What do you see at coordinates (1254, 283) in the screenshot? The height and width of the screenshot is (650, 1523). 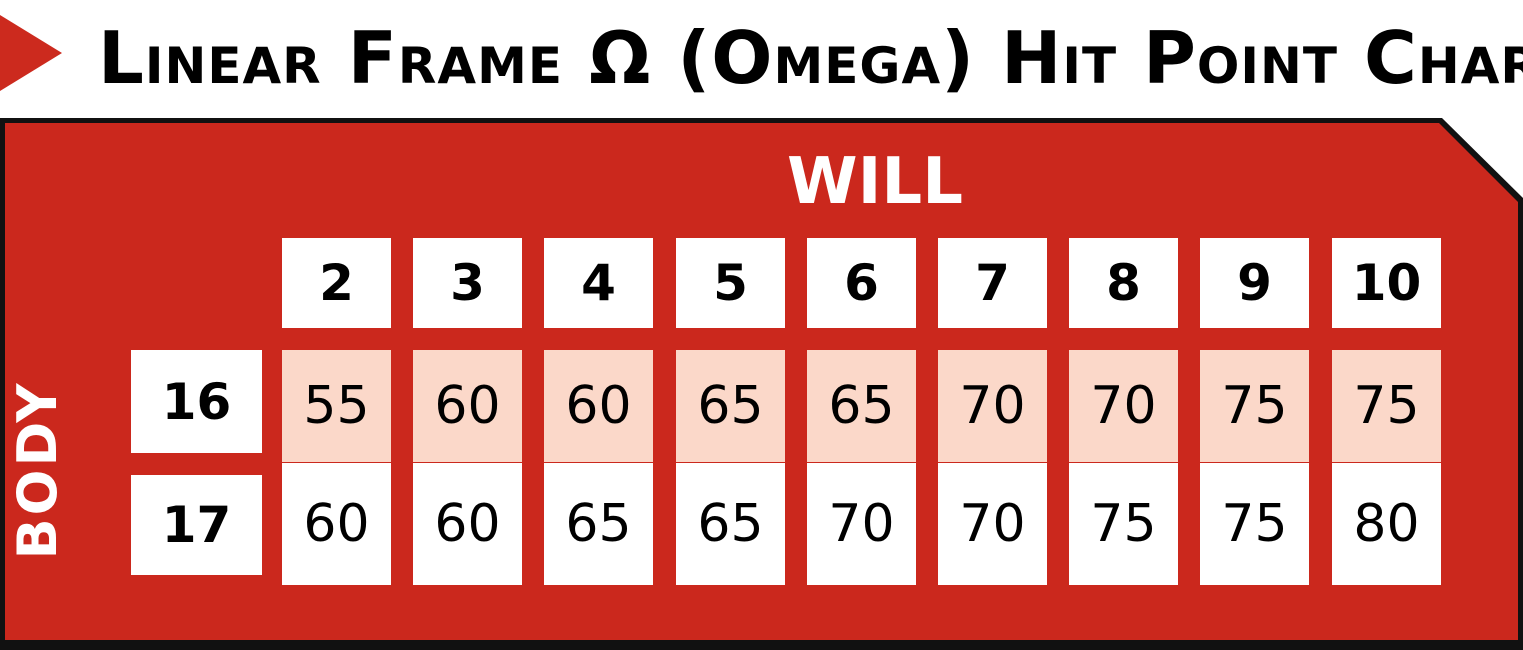 I see `will-column-header: 9` at bounding box center [1254, 283].